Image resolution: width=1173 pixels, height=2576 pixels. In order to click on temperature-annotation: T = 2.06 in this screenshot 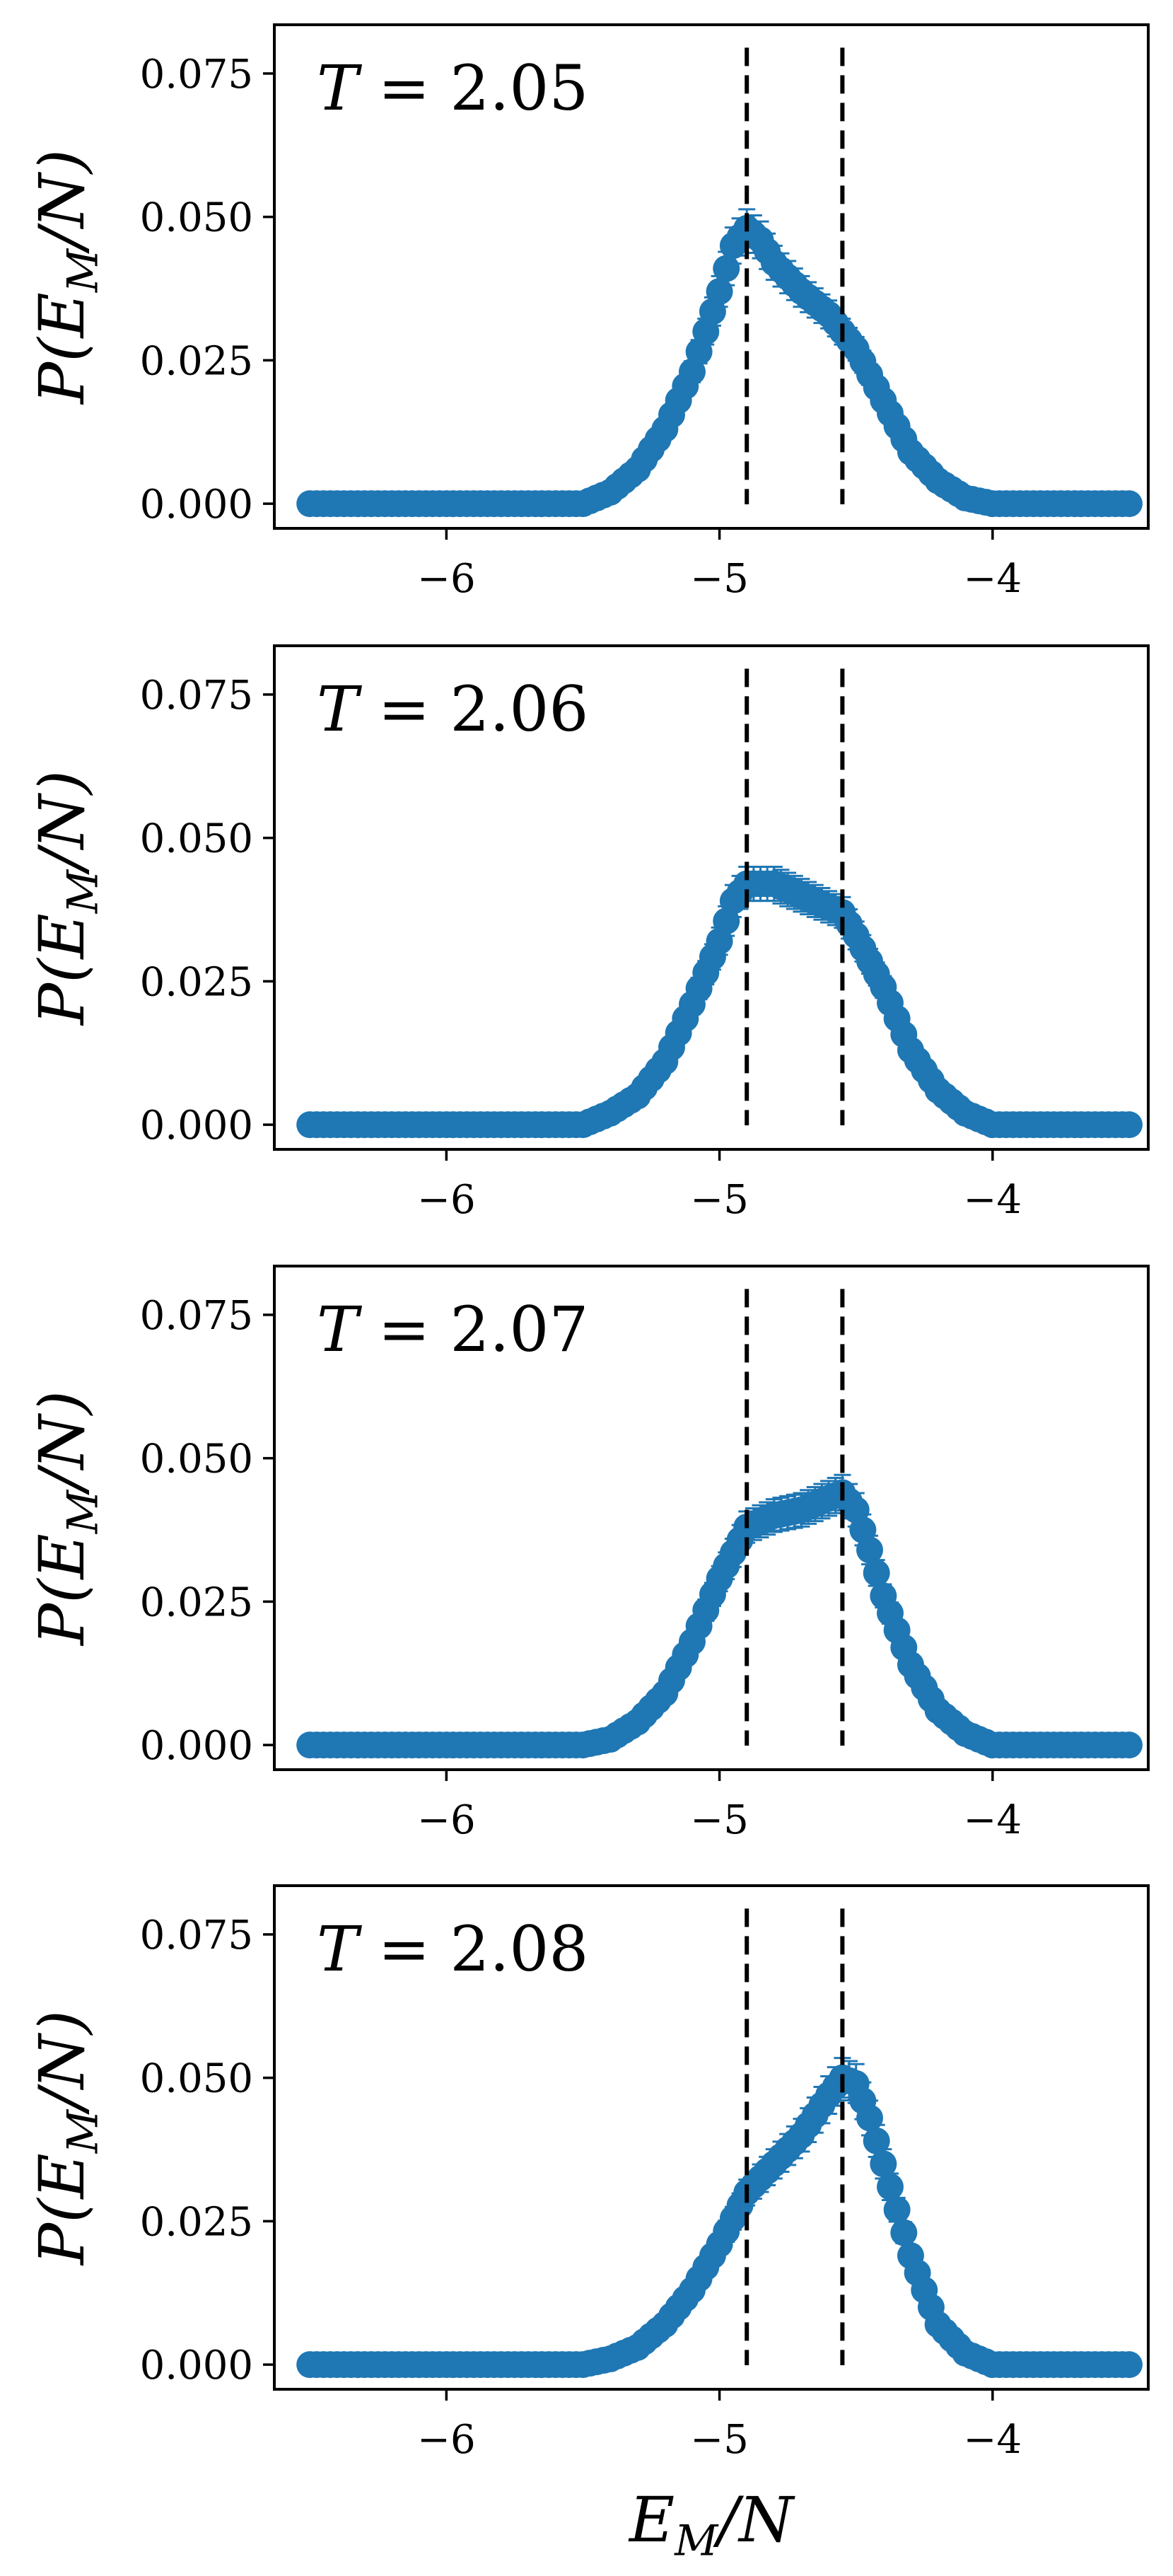, I will do `click(452, 709)`.